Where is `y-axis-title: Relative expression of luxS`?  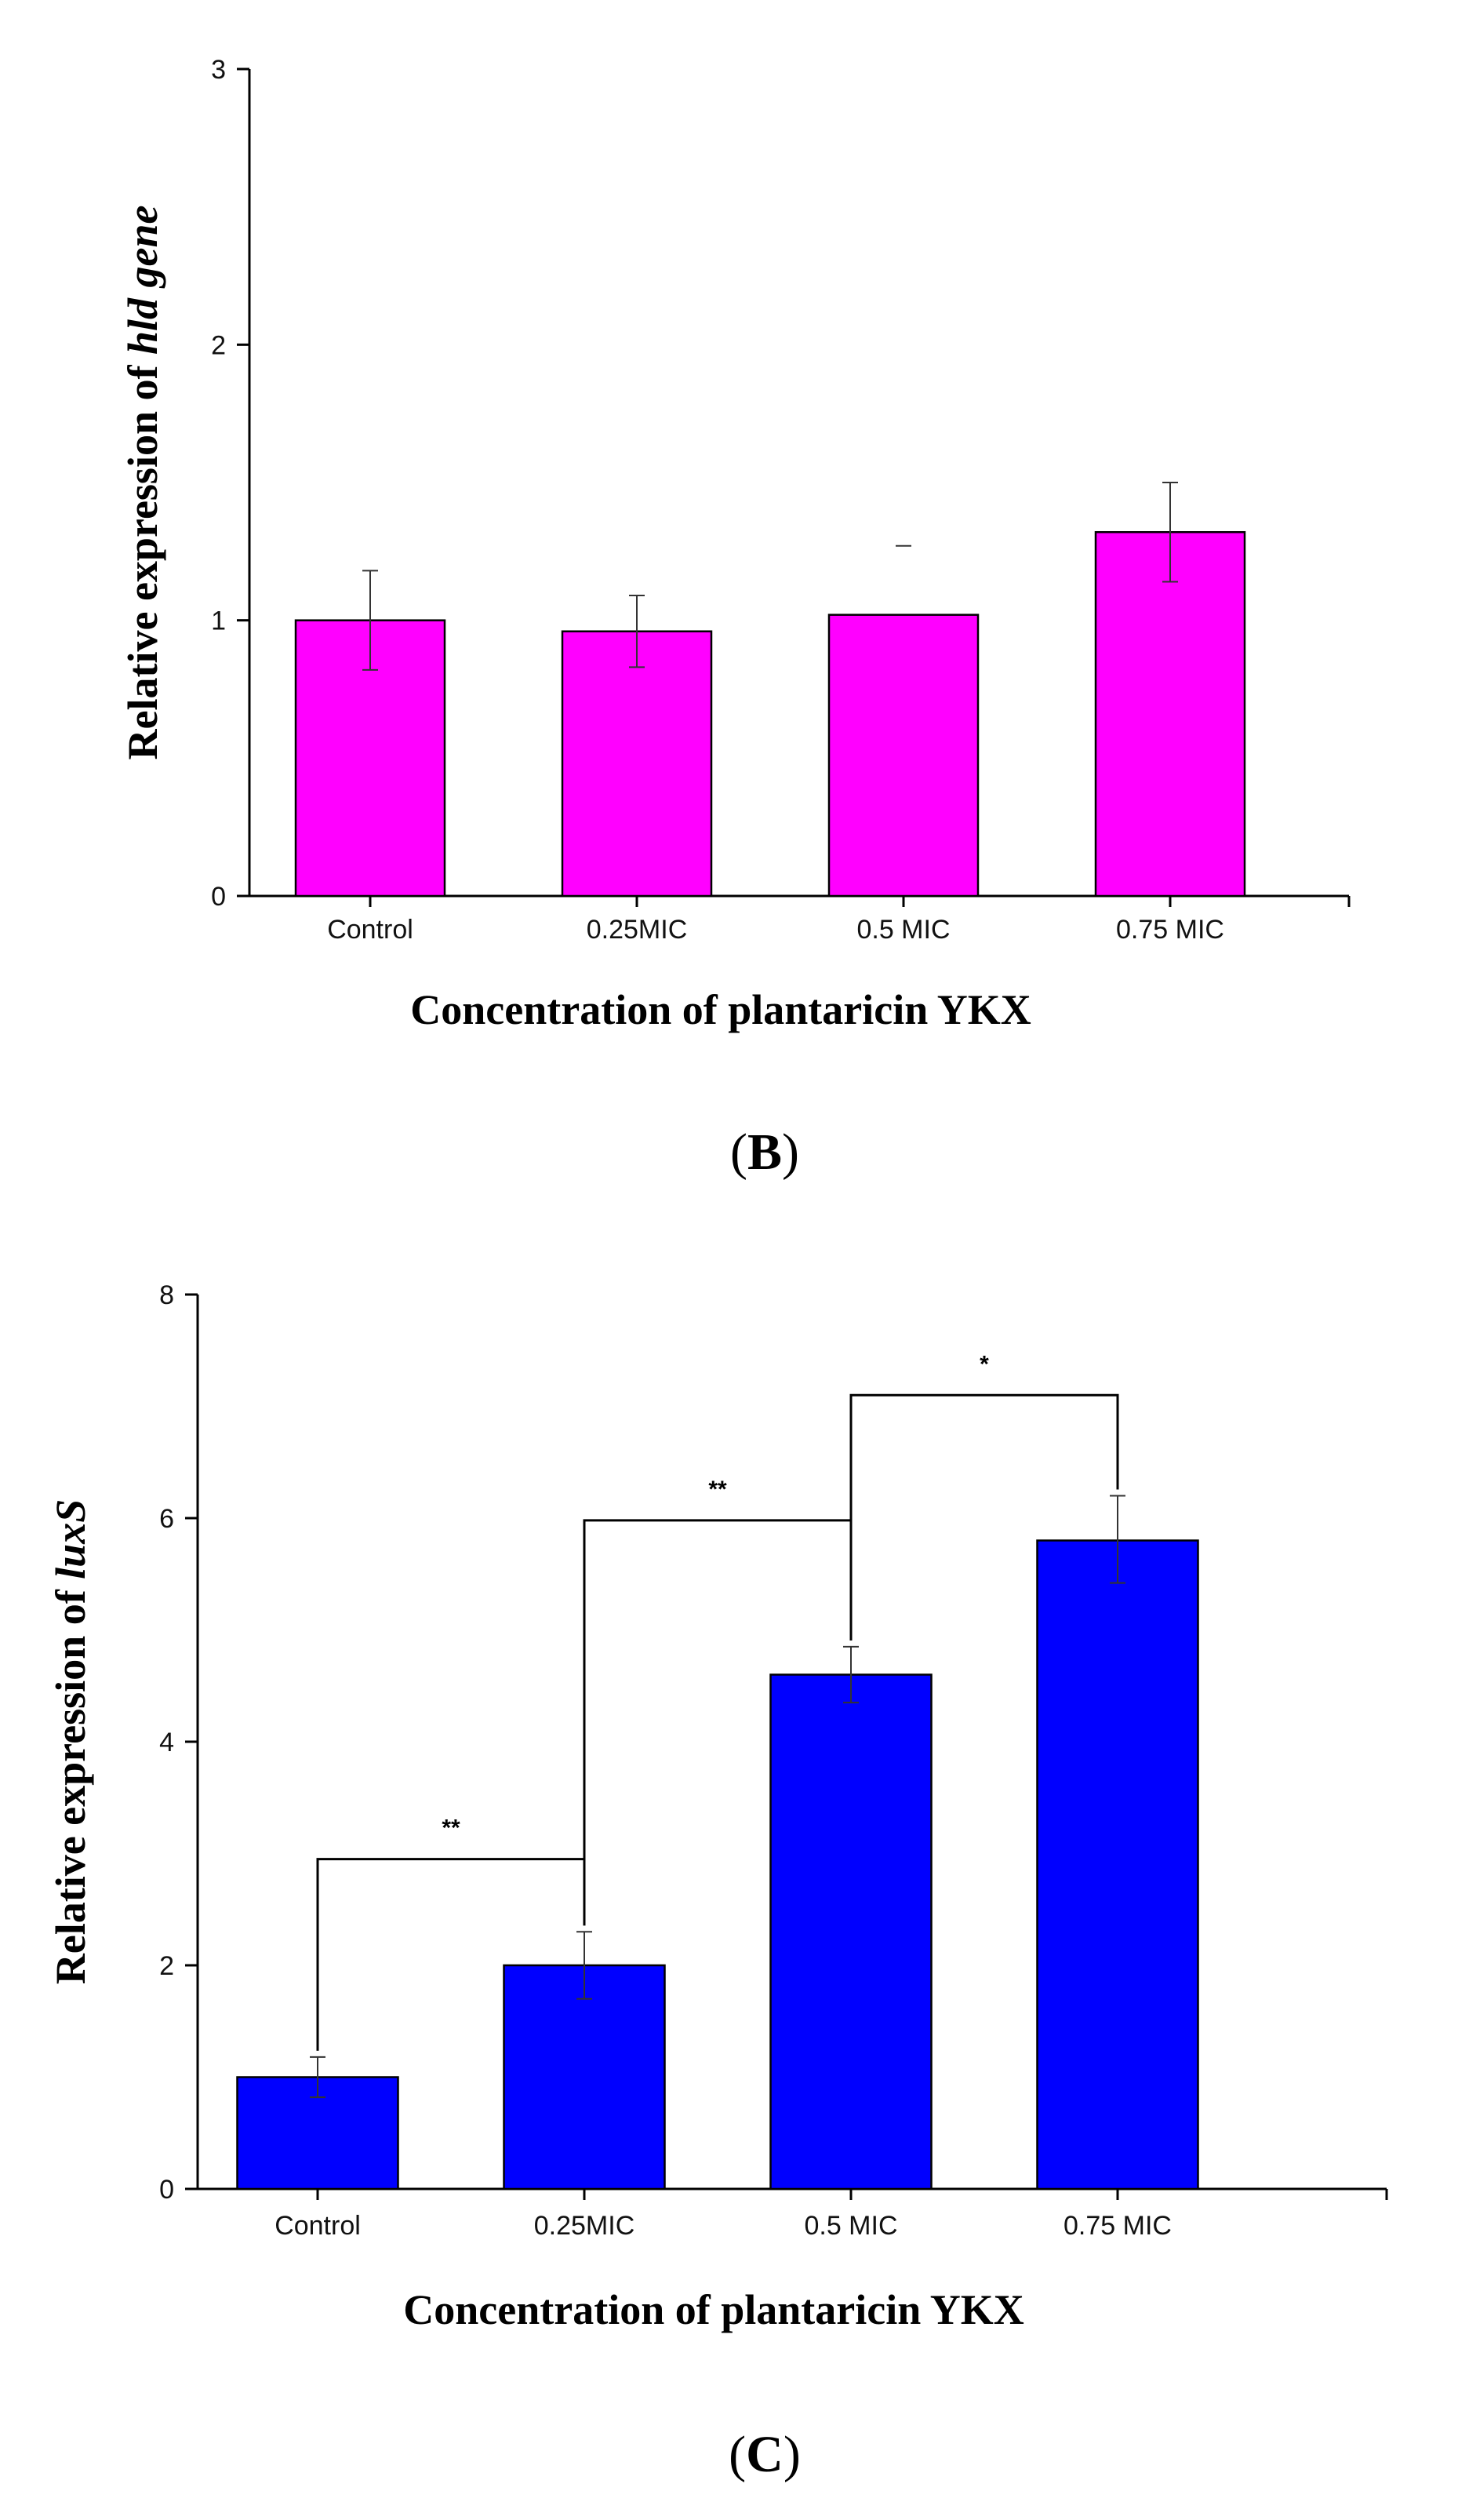 y-axis-title: Relative expression of luxS is located at coordinates (70, 1742).